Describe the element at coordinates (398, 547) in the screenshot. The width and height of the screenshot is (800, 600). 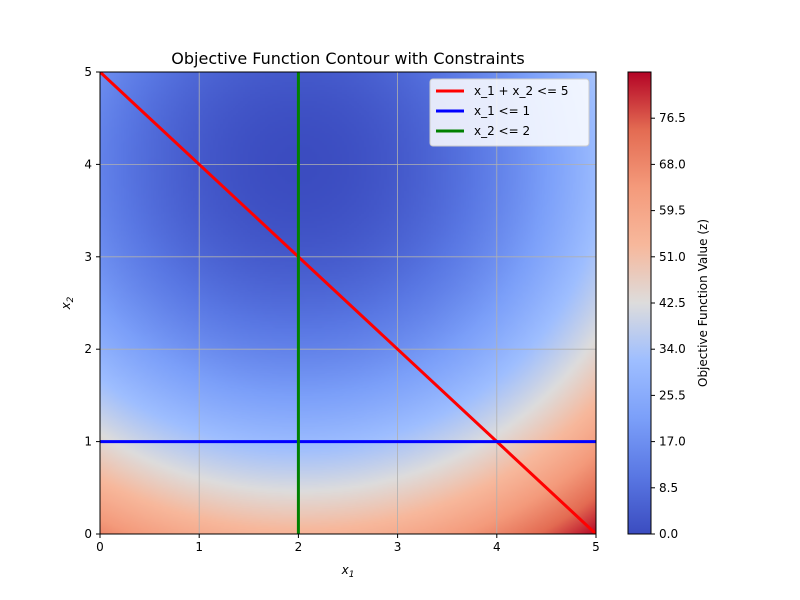
I see `x-tick-label: 3` at that location.